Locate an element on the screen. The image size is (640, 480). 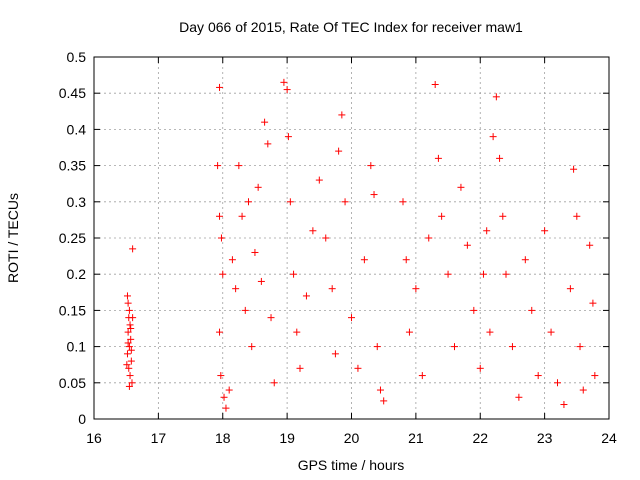
x-tick-label: 20 is located at coordinates (352, 438).